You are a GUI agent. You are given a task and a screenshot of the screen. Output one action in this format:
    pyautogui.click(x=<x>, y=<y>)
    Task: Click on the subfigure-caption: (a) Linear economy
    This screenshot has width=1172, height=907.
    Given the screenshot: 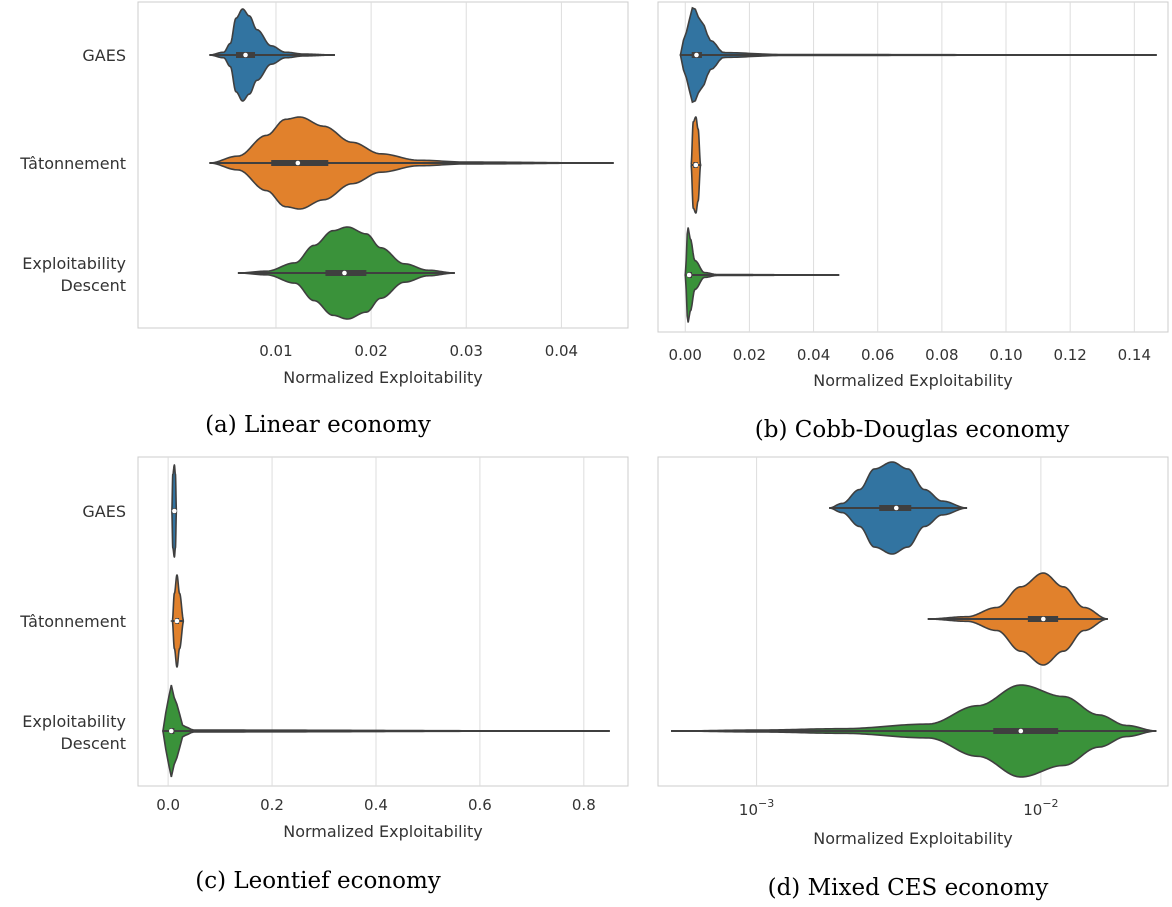 What is the action you would take?
    pyautogui.click(x=318, y=425)
    